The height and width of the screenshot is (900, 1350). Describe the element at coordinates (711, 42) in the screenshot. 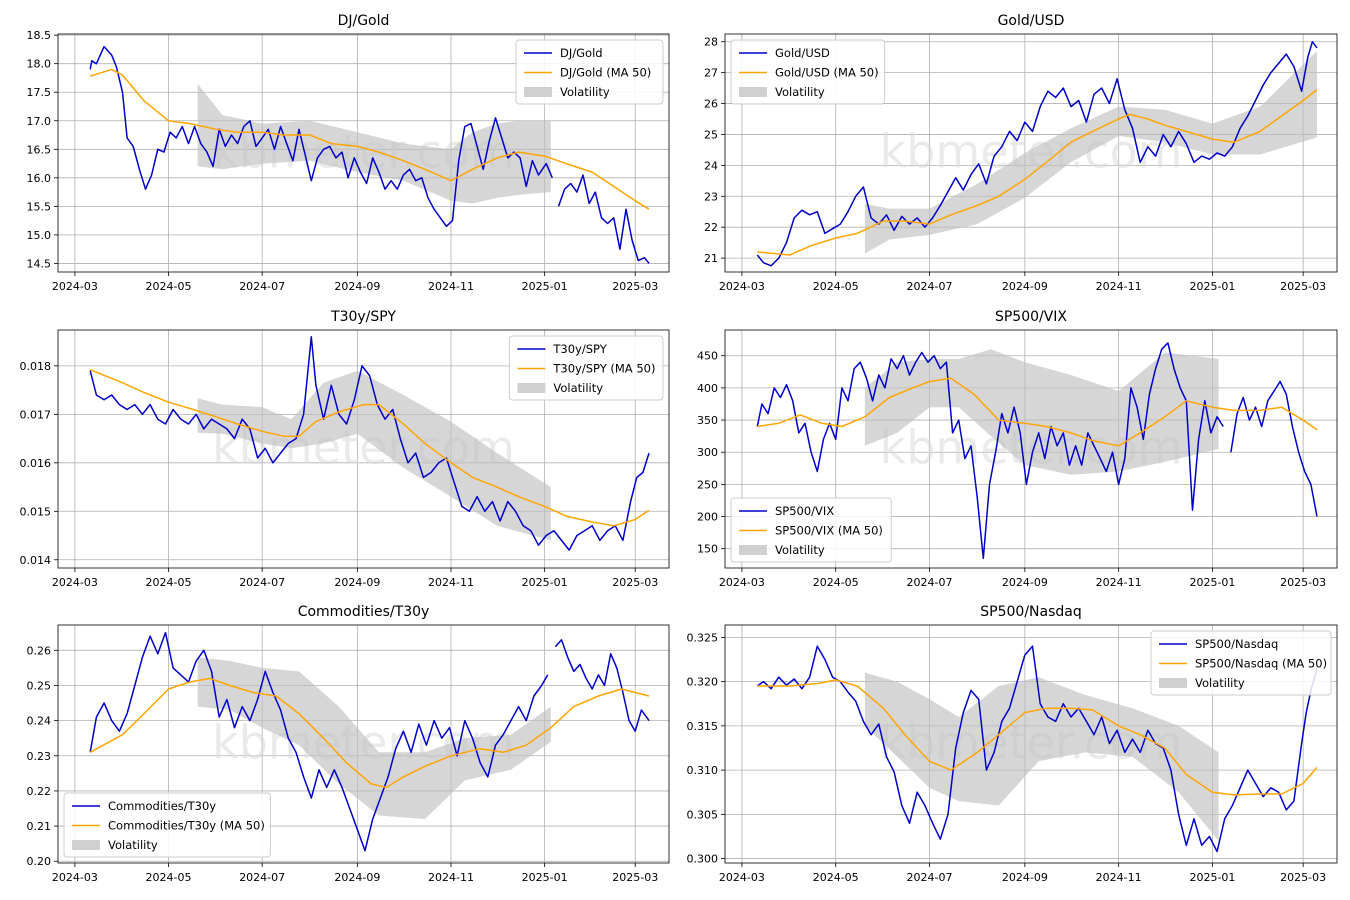

I see `y-tick-label: 28` at that location.